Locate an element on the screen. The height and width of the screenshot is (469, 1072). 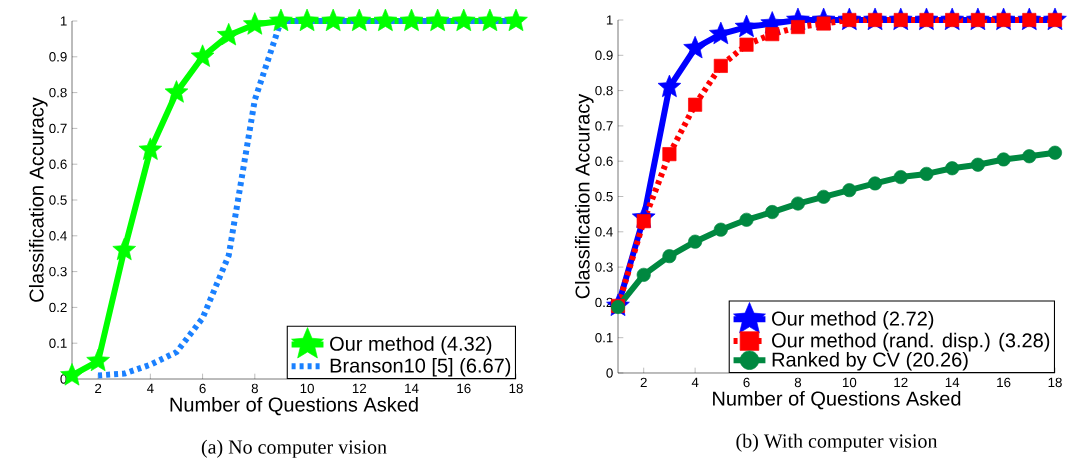
legend-label: Our method (rand. disp.) (3.28) is located at coordinates (911, 342).